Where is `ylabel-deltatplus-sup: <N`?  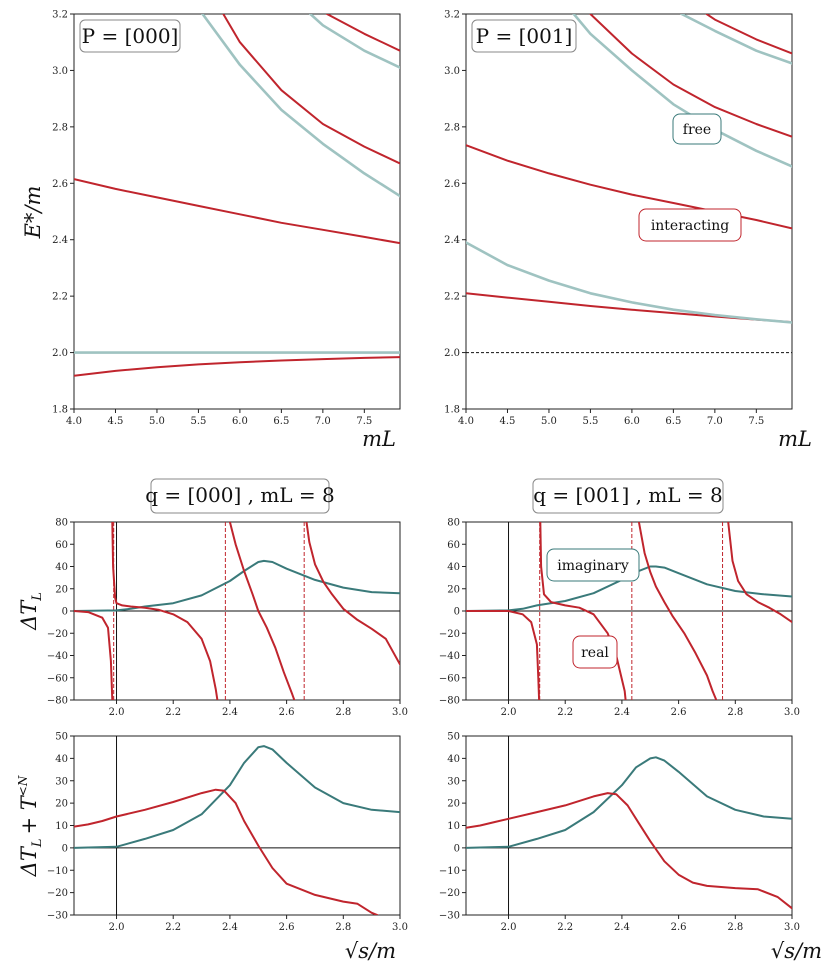 ylabel-deltatplus-sup: <N is located at coordinates (23, 785).